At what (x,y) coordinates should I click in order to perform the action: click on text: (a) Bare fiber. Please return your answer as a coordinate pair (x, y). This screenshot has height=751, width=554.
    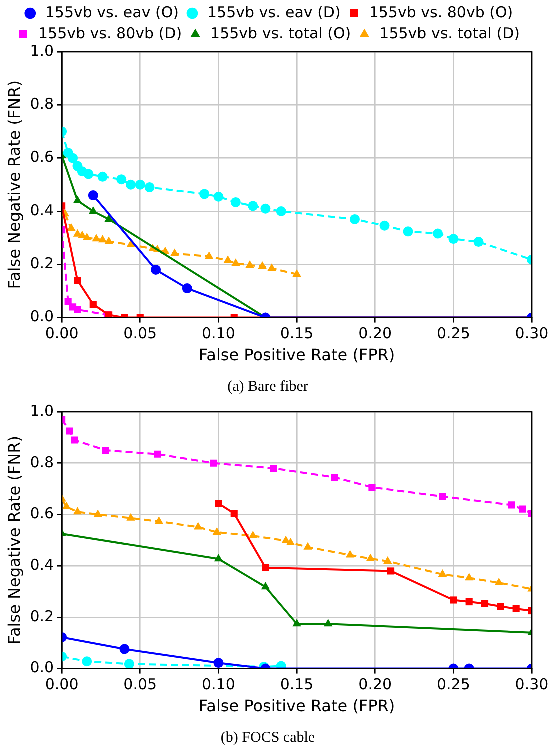
    Looking at the image, I should click on (268, 386).